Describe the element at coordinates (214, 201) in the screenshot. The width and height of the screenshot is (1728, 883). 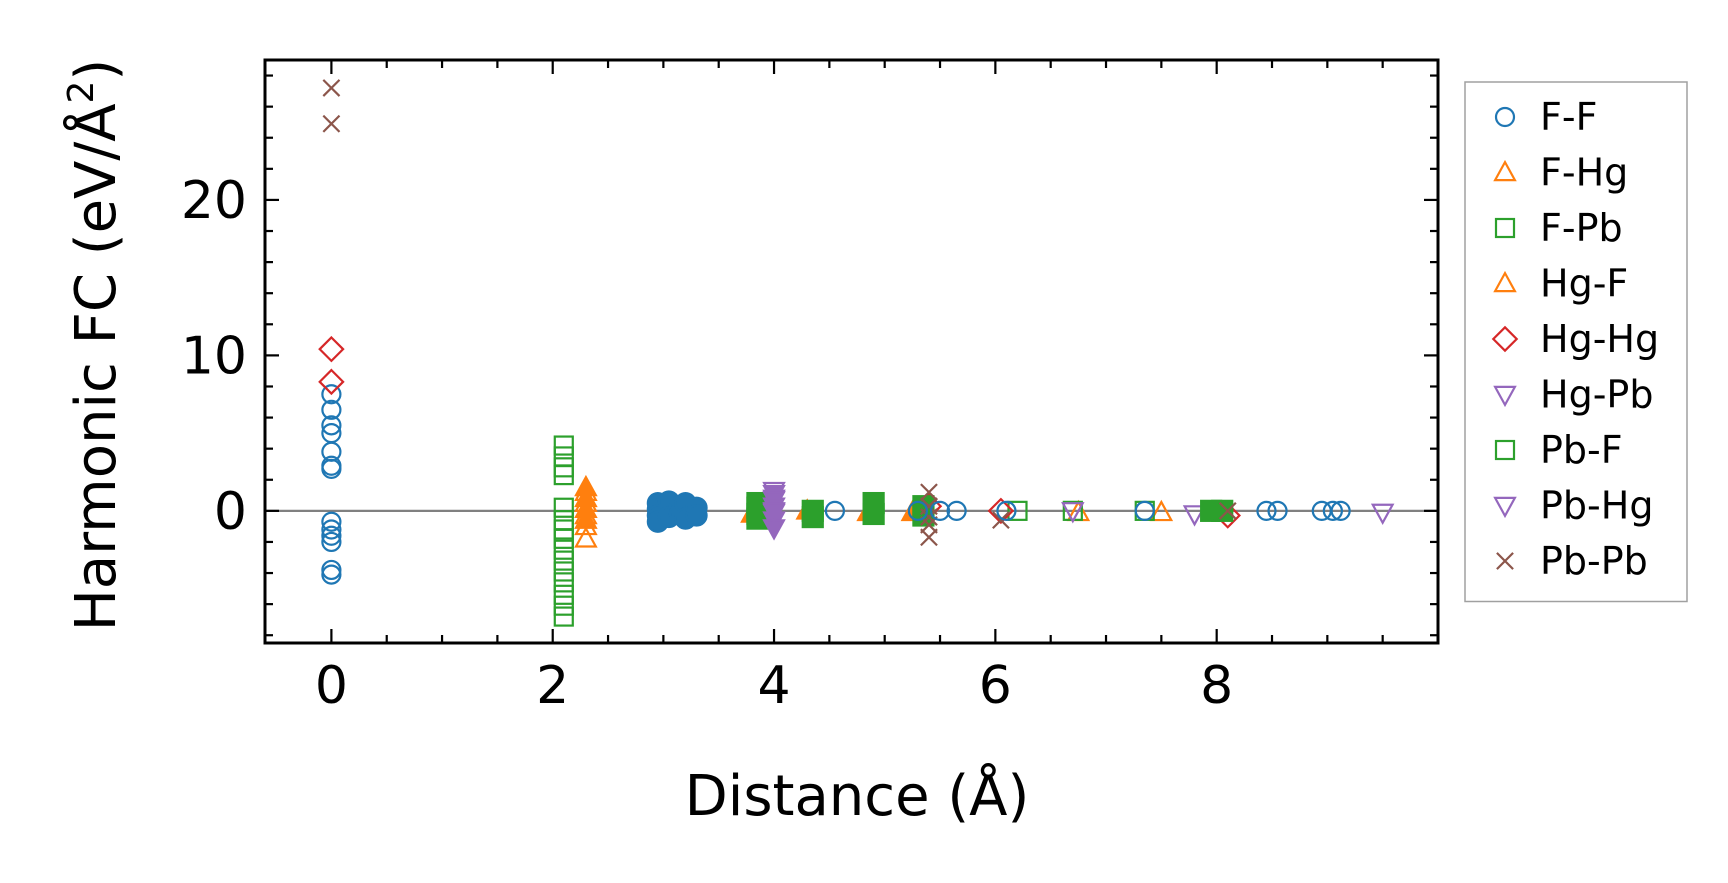
I see `y-tick-label: 20` at that location.